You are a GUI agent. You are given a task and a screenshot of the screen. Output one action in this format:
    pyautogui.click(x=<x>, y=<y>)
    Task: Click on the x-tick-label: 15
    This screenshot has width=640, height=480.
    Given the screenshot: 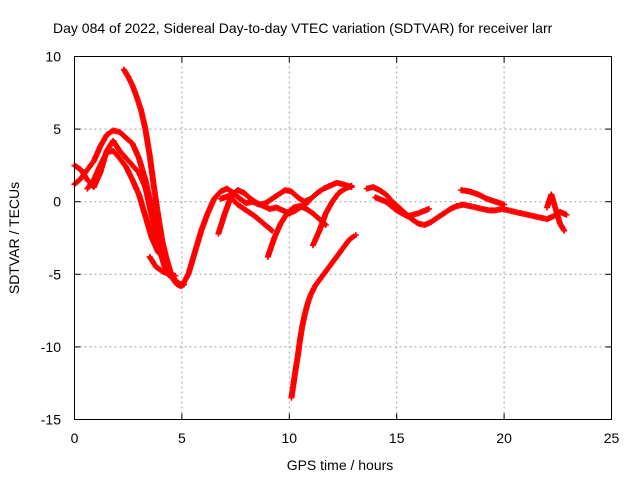 What is the action you would take?
    pyautogui.click(x=397, y=438)
    